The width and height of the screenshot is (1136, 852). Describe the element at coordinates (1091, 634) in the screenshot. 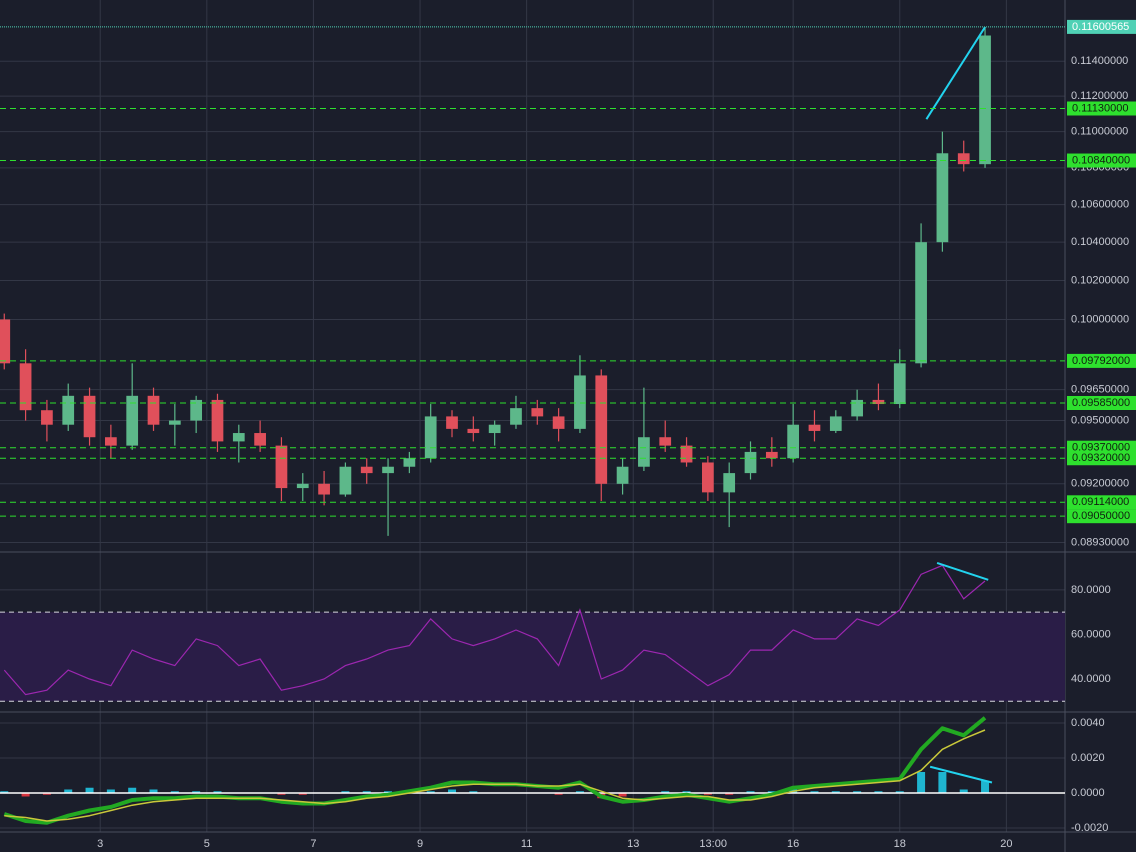

I see `y-tick-label: 60.0000` at that location.